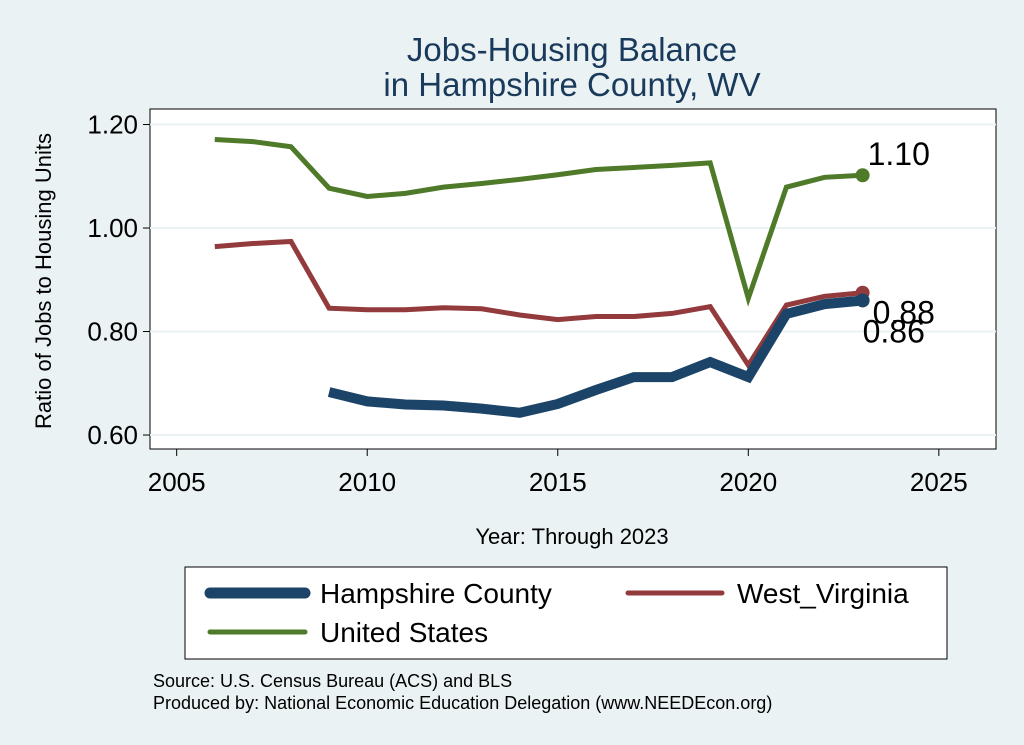 Image resolution: width=1024 pixels, height=745 pixels. What do you see at coordinates (558, 482) in the screenshot?
I see `x-tick-label: 2015` at bounding box center [558, 482].